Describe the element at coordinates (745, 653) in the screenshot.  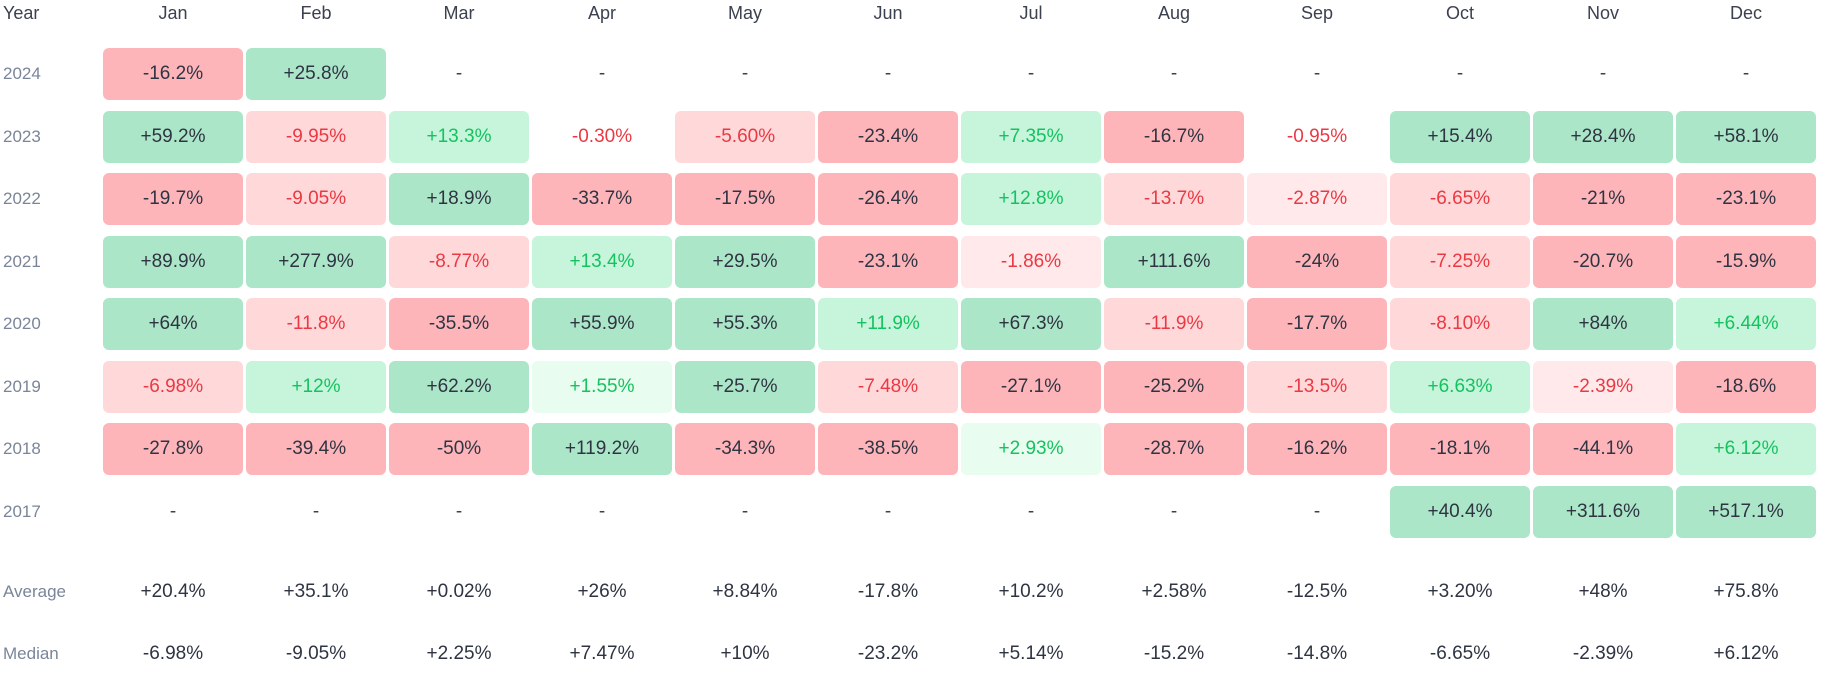
I see `median-value-may: +10%` at that location.